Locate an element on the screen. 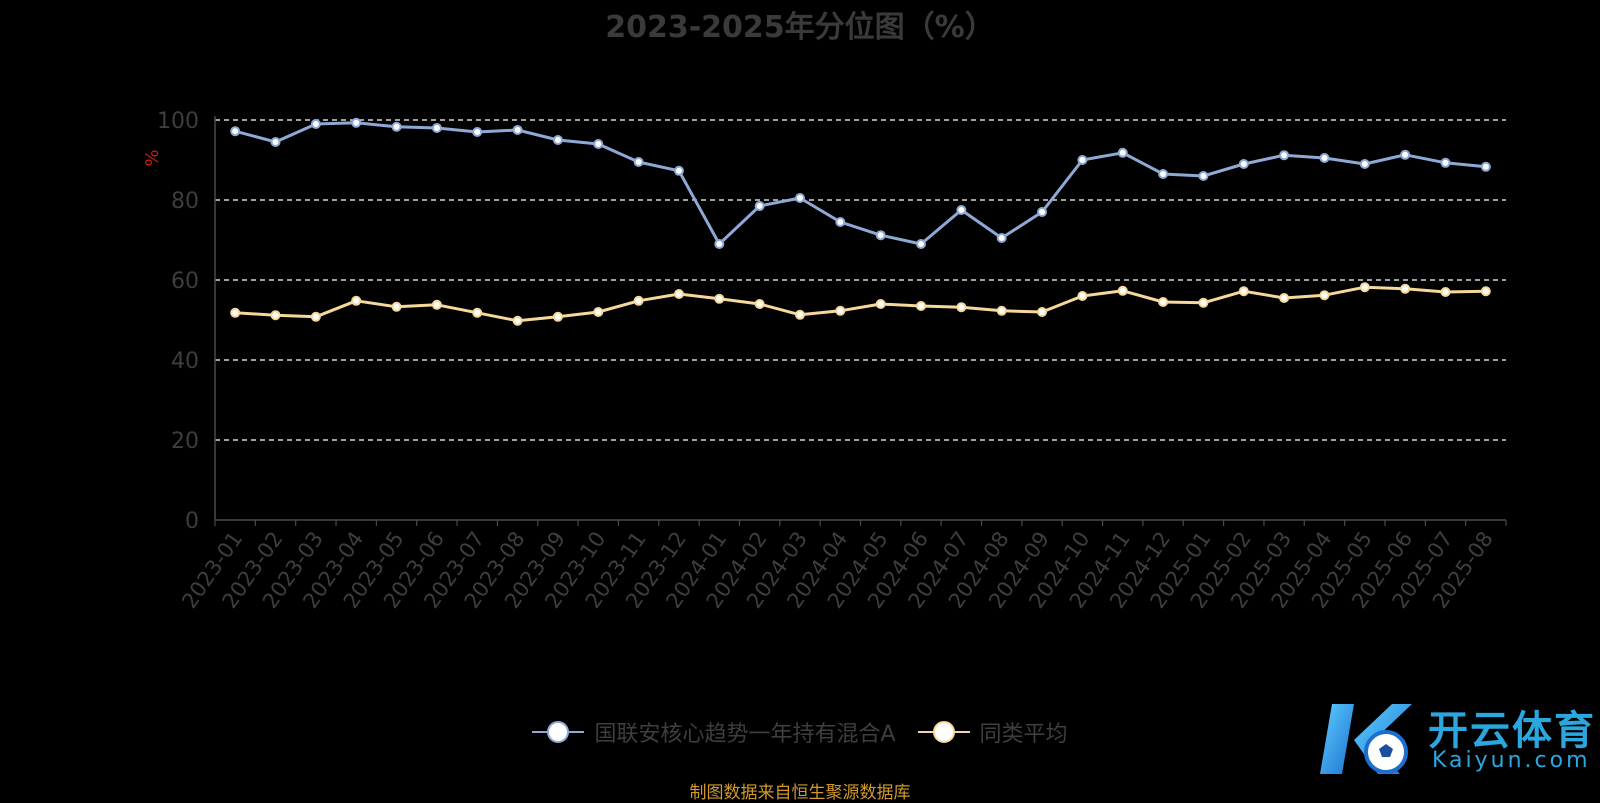 The width and height of the screenshot is (1600, 803). y-tick-label: 20 is located at coordinates (185, 441).